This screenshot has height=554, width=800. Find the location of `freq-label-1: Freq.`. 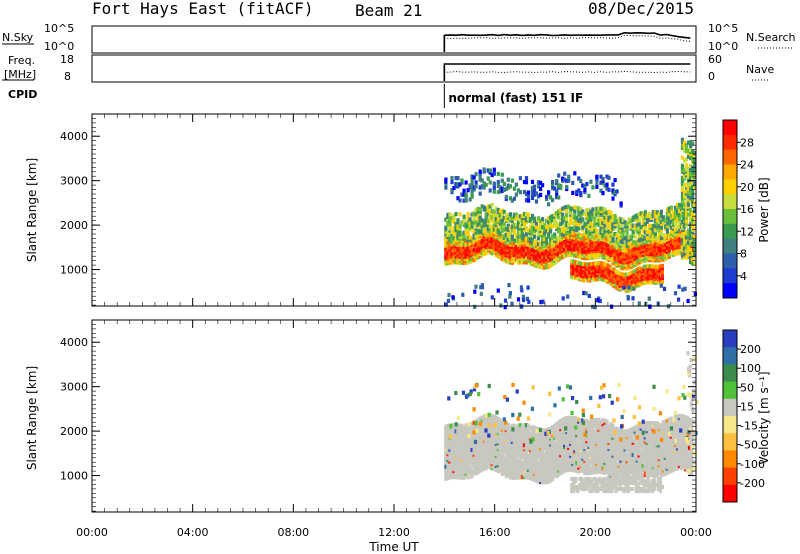

freq-label-1: Freq. is located at coordinates (21, 60).